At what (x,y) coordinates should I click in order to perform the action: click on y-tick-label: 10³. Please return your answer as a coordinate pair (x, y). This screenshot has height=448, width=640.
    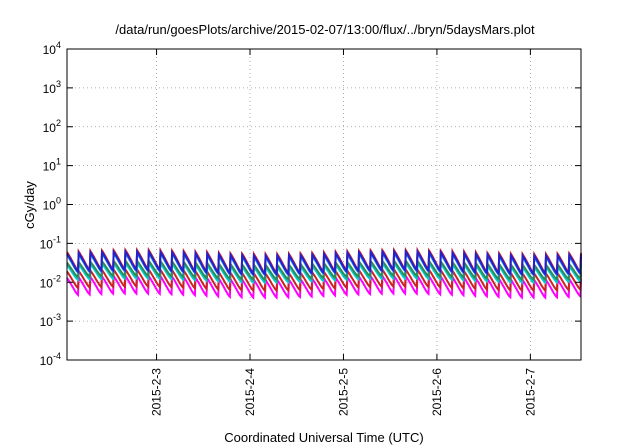
    Looking at the image, I should click on (52, 87).